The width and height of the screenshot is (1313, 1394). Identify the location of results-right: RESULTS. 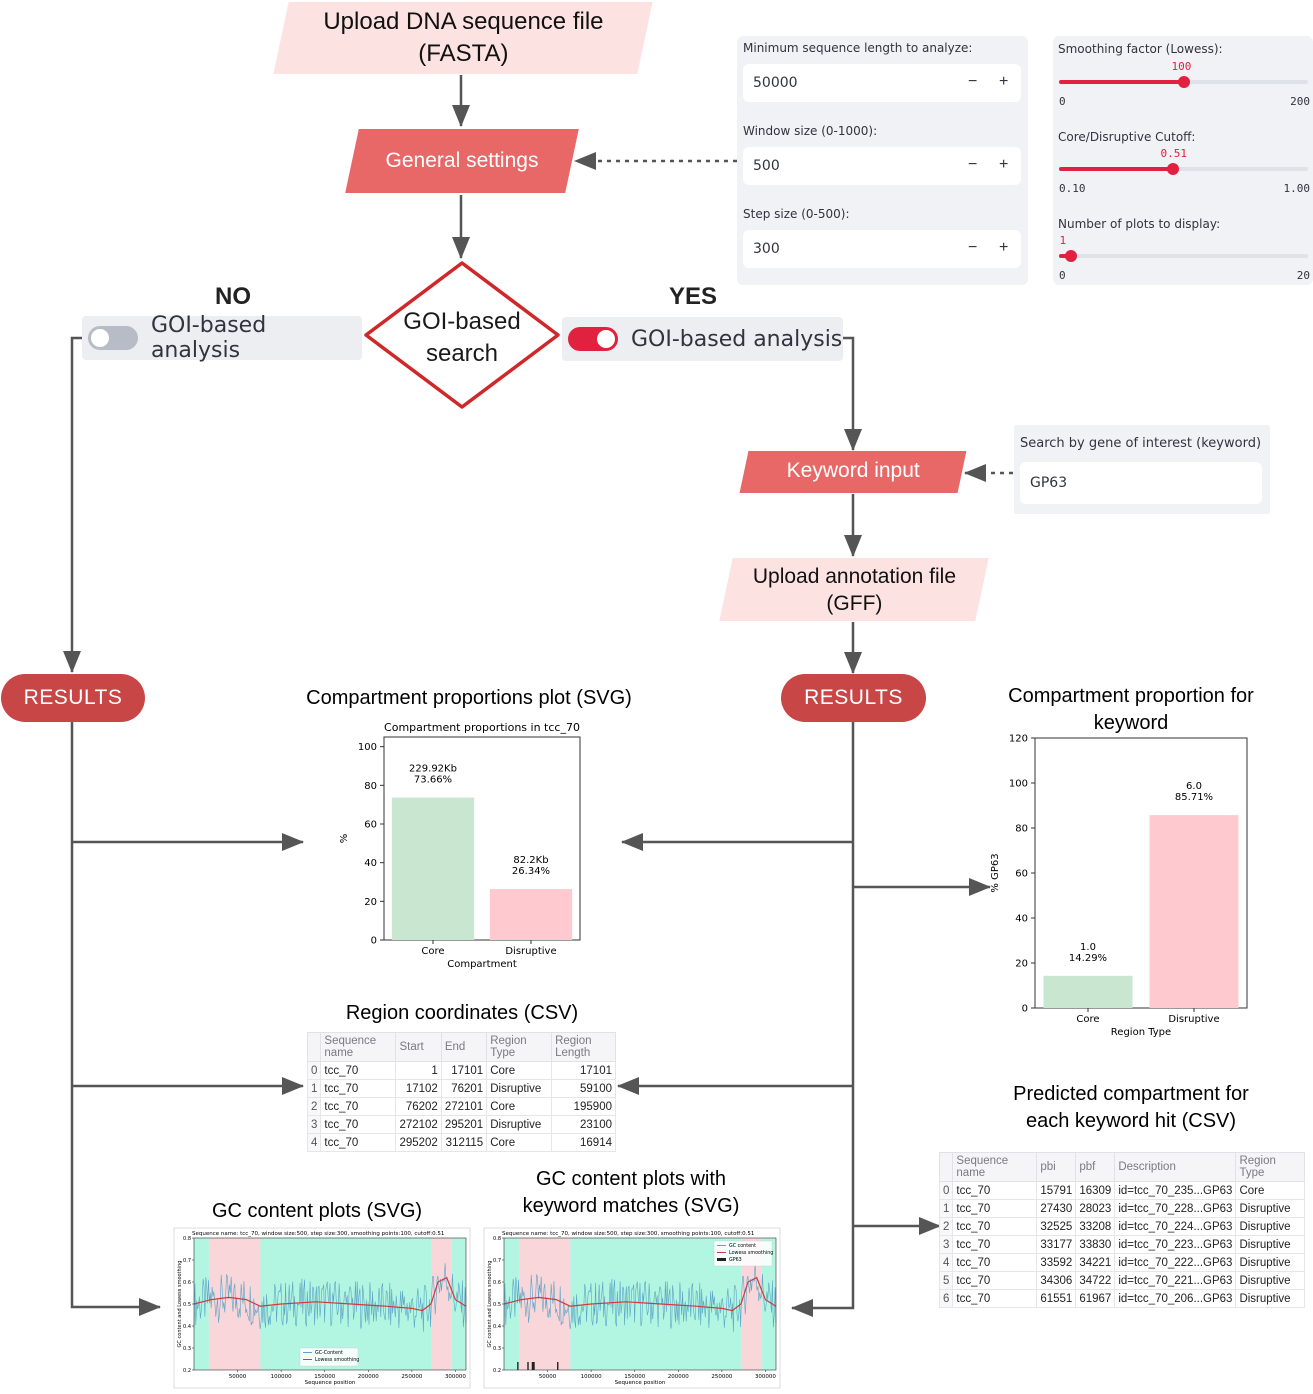
(853, 698).